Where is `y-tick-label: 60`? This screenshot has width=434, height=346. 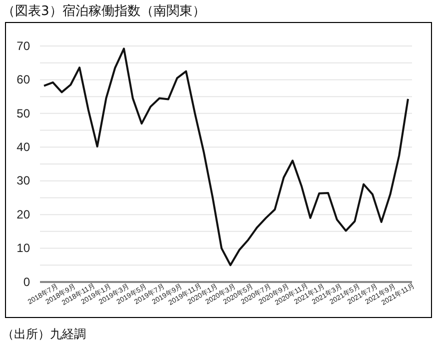
y-tick-label: 60 is located at coordinates (23, 79).